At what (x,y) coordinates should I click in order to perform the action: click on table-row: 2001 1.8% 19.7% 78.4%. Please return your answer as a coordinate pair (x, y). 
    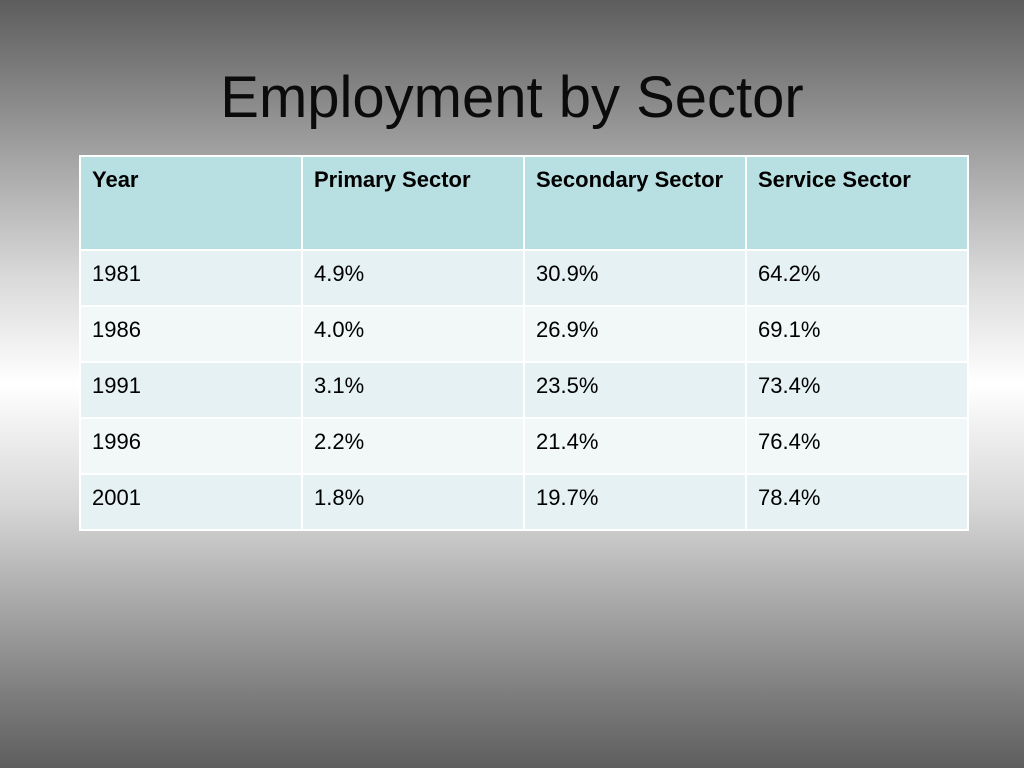
    Looking at the image, I should click on (524, 502).